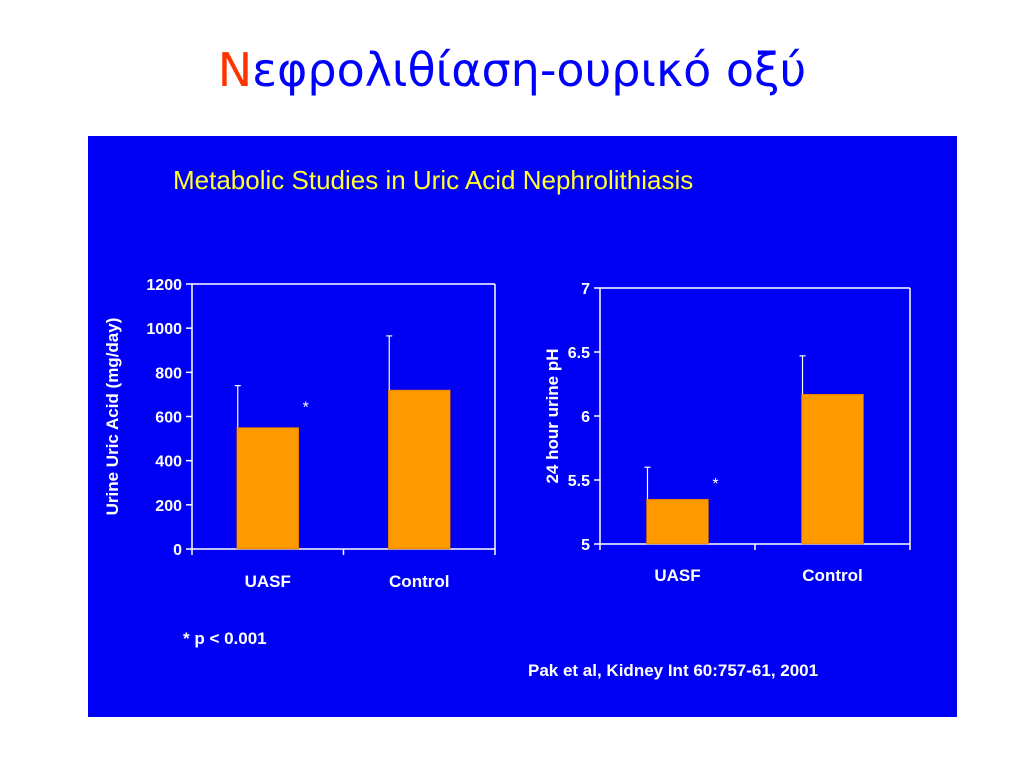 This screenshot has width=1024, height=768. What do you see at coordinates (552, 415) in the screenshot?
I see `y-axis-label: 24 hour urine pH` at bounding box center [552, 415].